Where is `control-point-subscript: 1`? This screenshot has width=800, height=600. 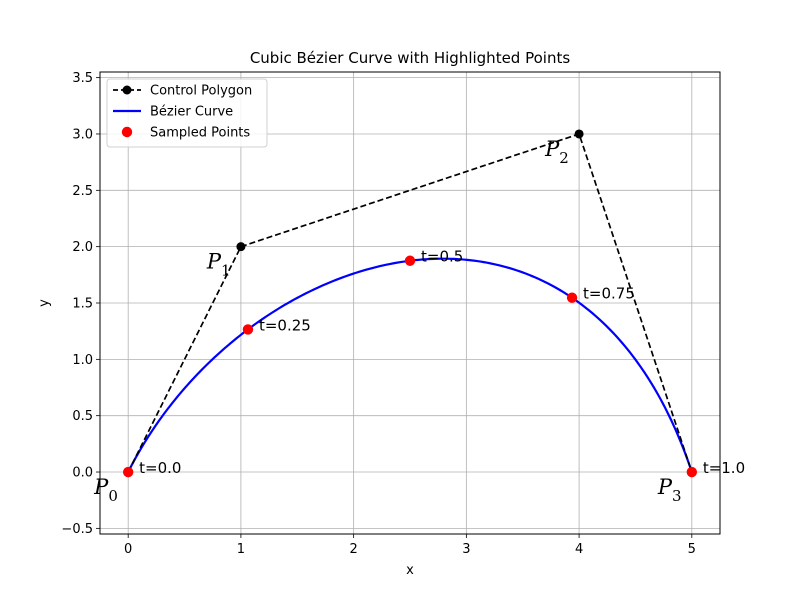 control-point-subscript: 1 is located at coordinates (226, 271).